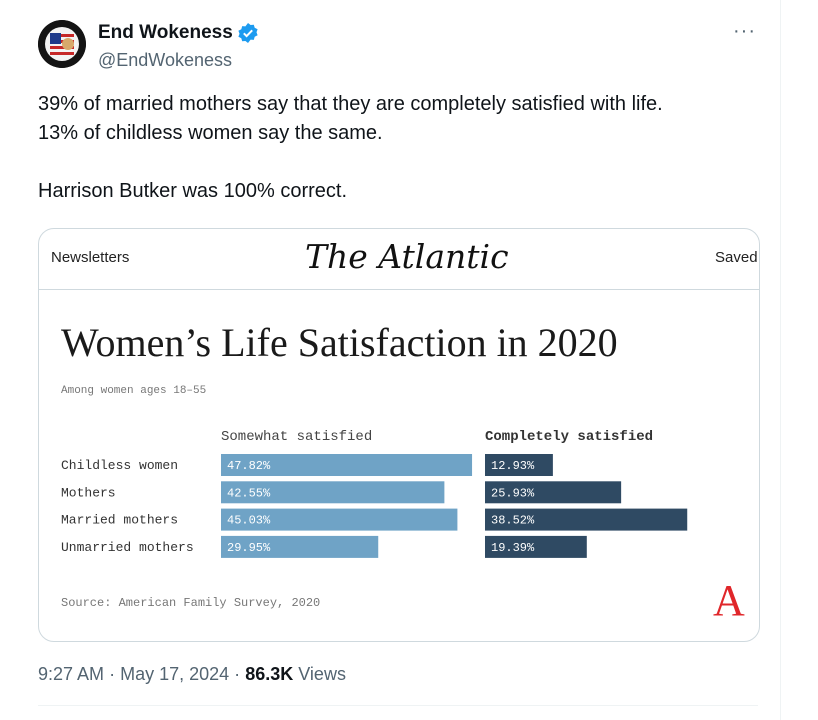  Describe the element at coordinates (407, 256) in the screenshot. I see `atlantic-masthead: The Atlantic` at that location.